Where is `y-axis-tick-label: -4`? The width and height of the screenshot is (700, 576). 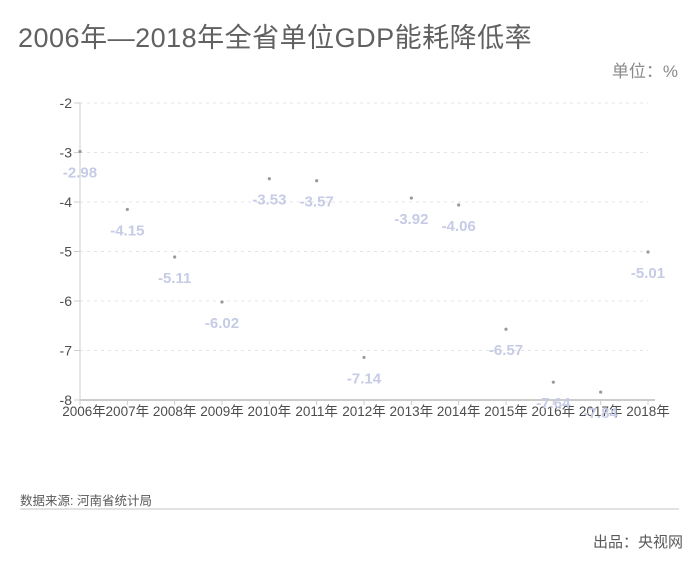 y-axis-tick-label: -4 is located at coordinates (66, 202).